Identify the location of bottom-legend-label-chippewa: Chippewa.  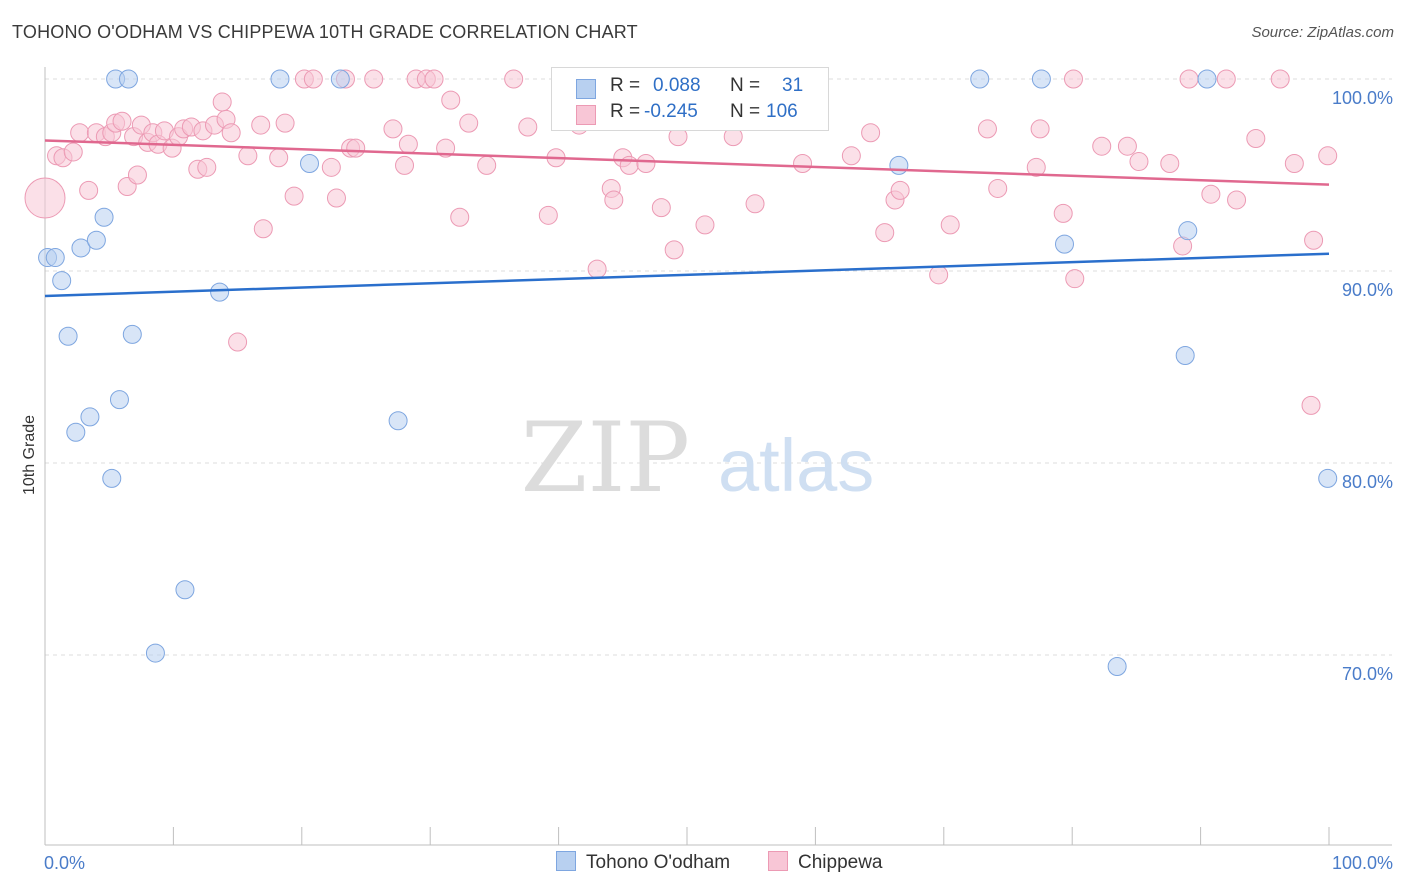
(840, 862).